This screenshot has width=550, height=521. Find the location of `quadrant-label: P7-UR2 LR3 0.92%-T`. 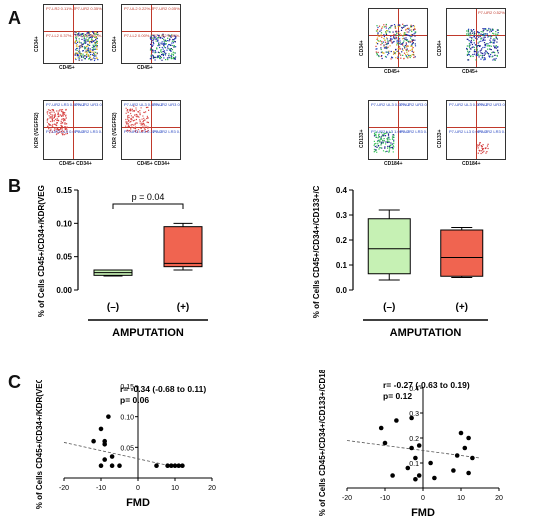

quadrant-label: P7-UR2 LR3 0.92%-T is located at coordinates (65, 104).